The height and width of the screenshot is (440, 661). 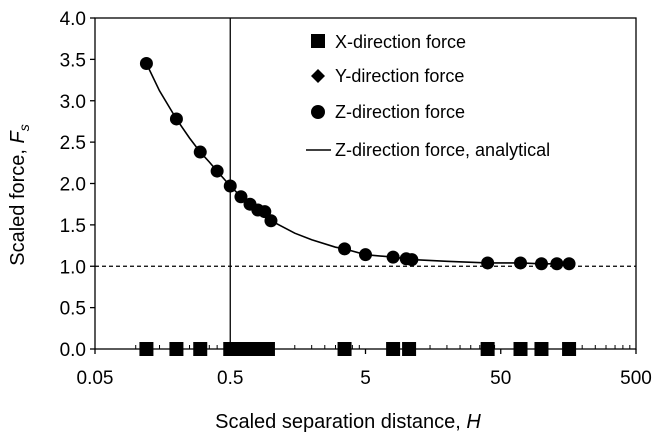 I want to click on y-tick-label: 3.5, so click(x=73, y=60).